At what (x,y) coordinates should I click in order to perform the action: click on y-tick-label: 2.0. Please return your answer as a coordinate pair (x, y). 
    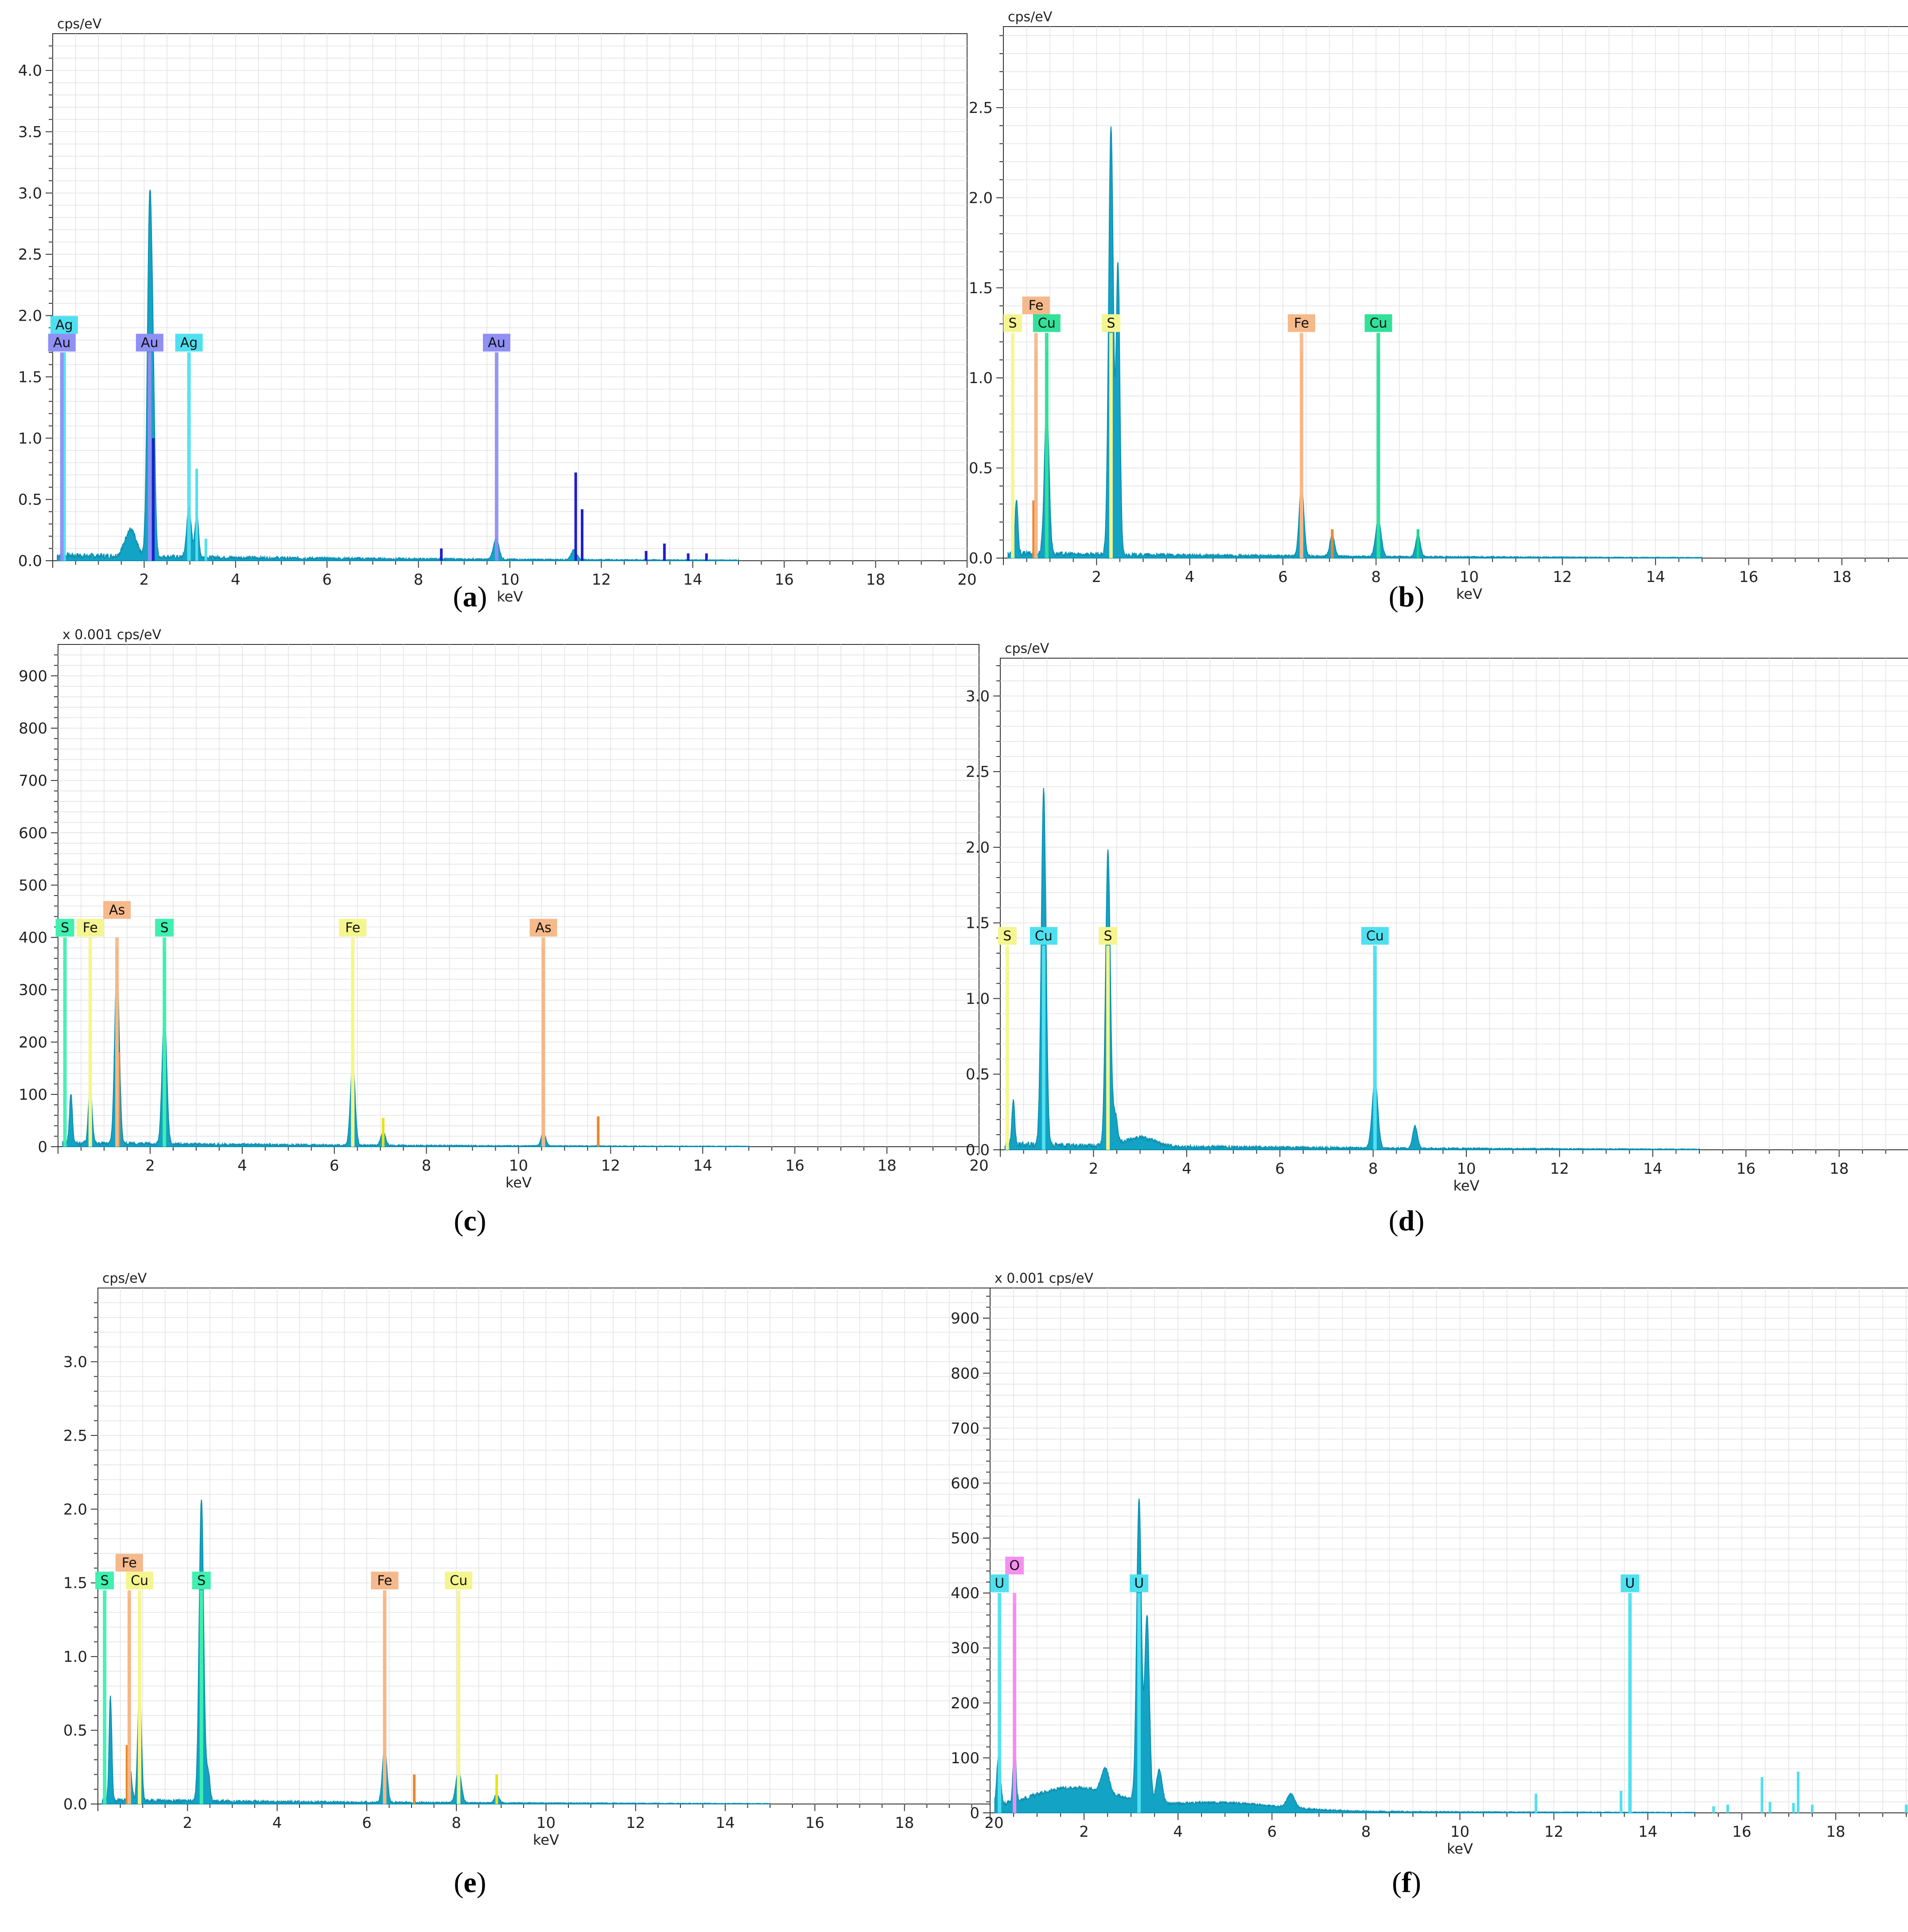
    Looking at the image, I should click on (75, 1509).